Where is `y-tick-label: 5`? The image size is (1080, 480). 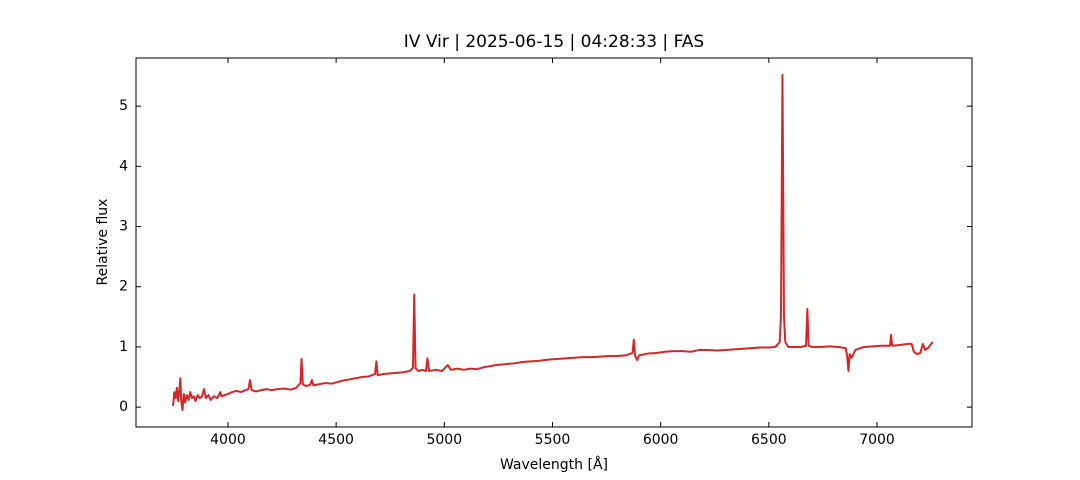
y-tick-label: 5 is located at coordinates (123, 106).